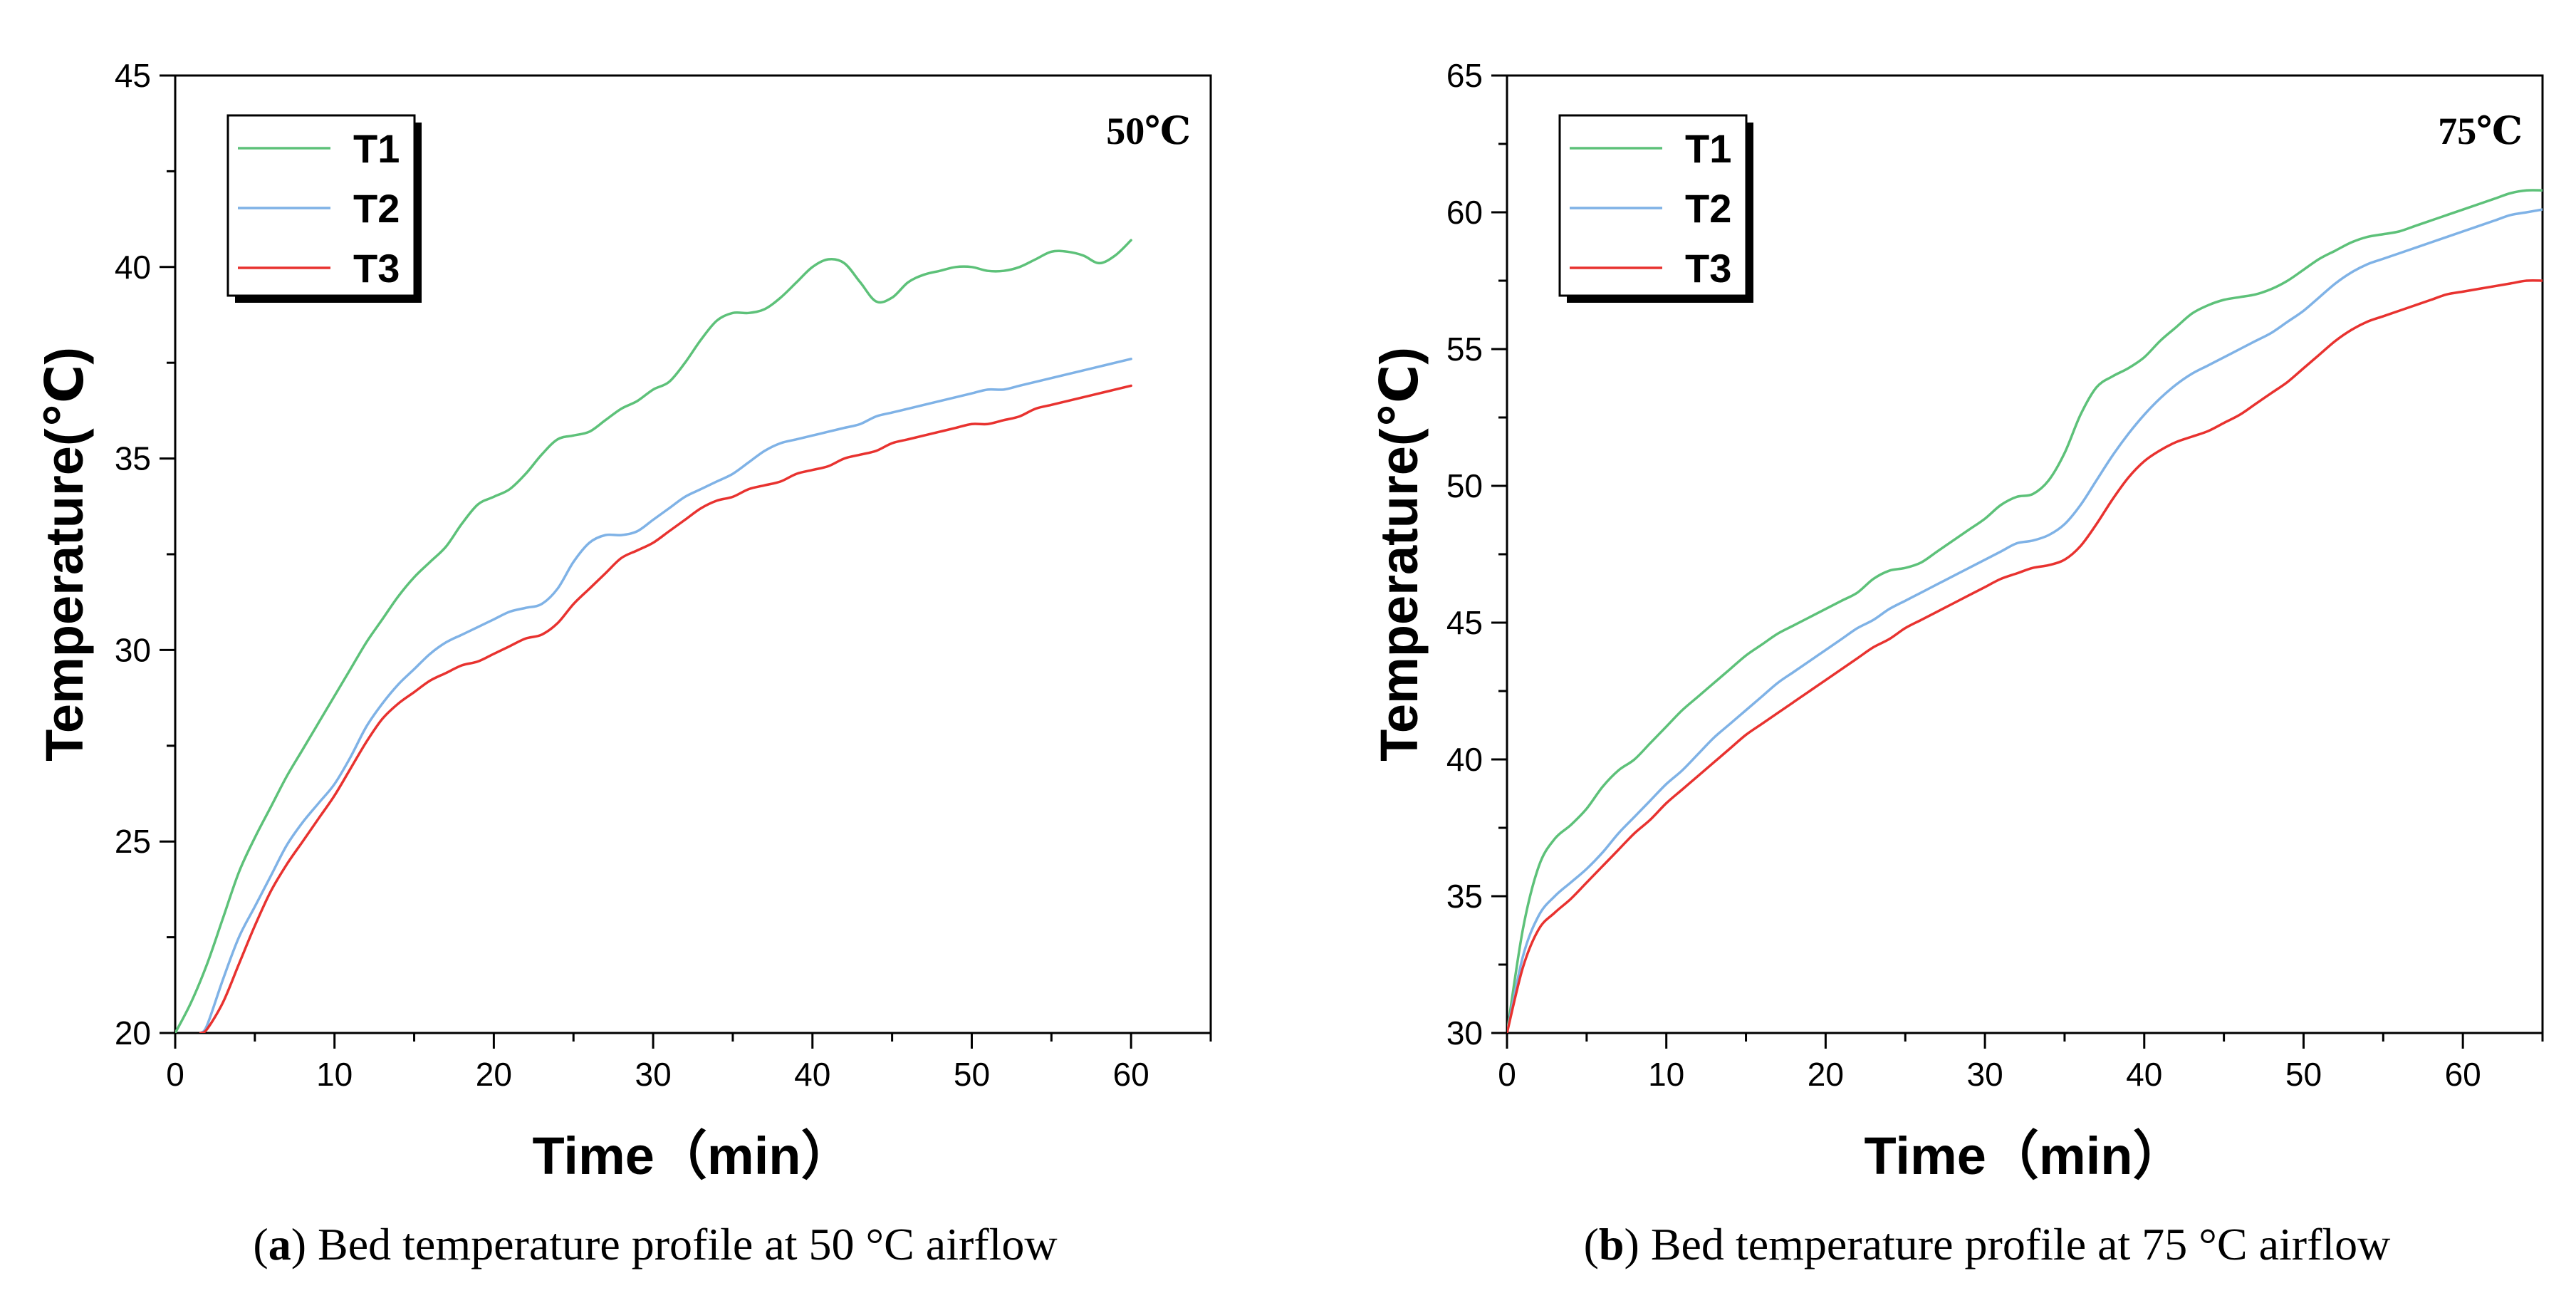  What do you see at coordinates (1464, 75) in the screenshot?
I see `y-tick-label: 65` at bounding box center [1464, 75].